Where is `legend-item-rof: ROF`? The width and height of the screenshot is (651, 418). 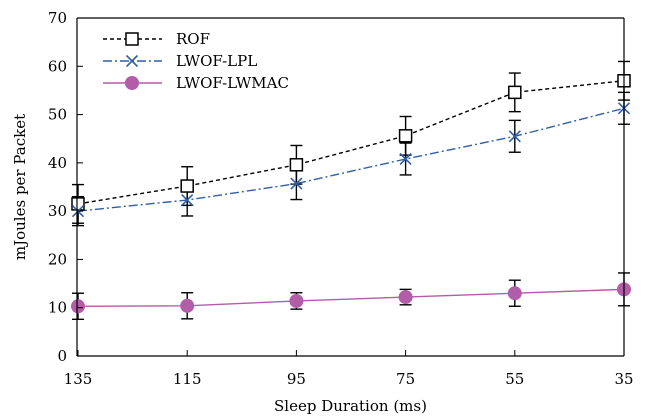 legend-item-rof: ROF is located at coordinates (156, 39).